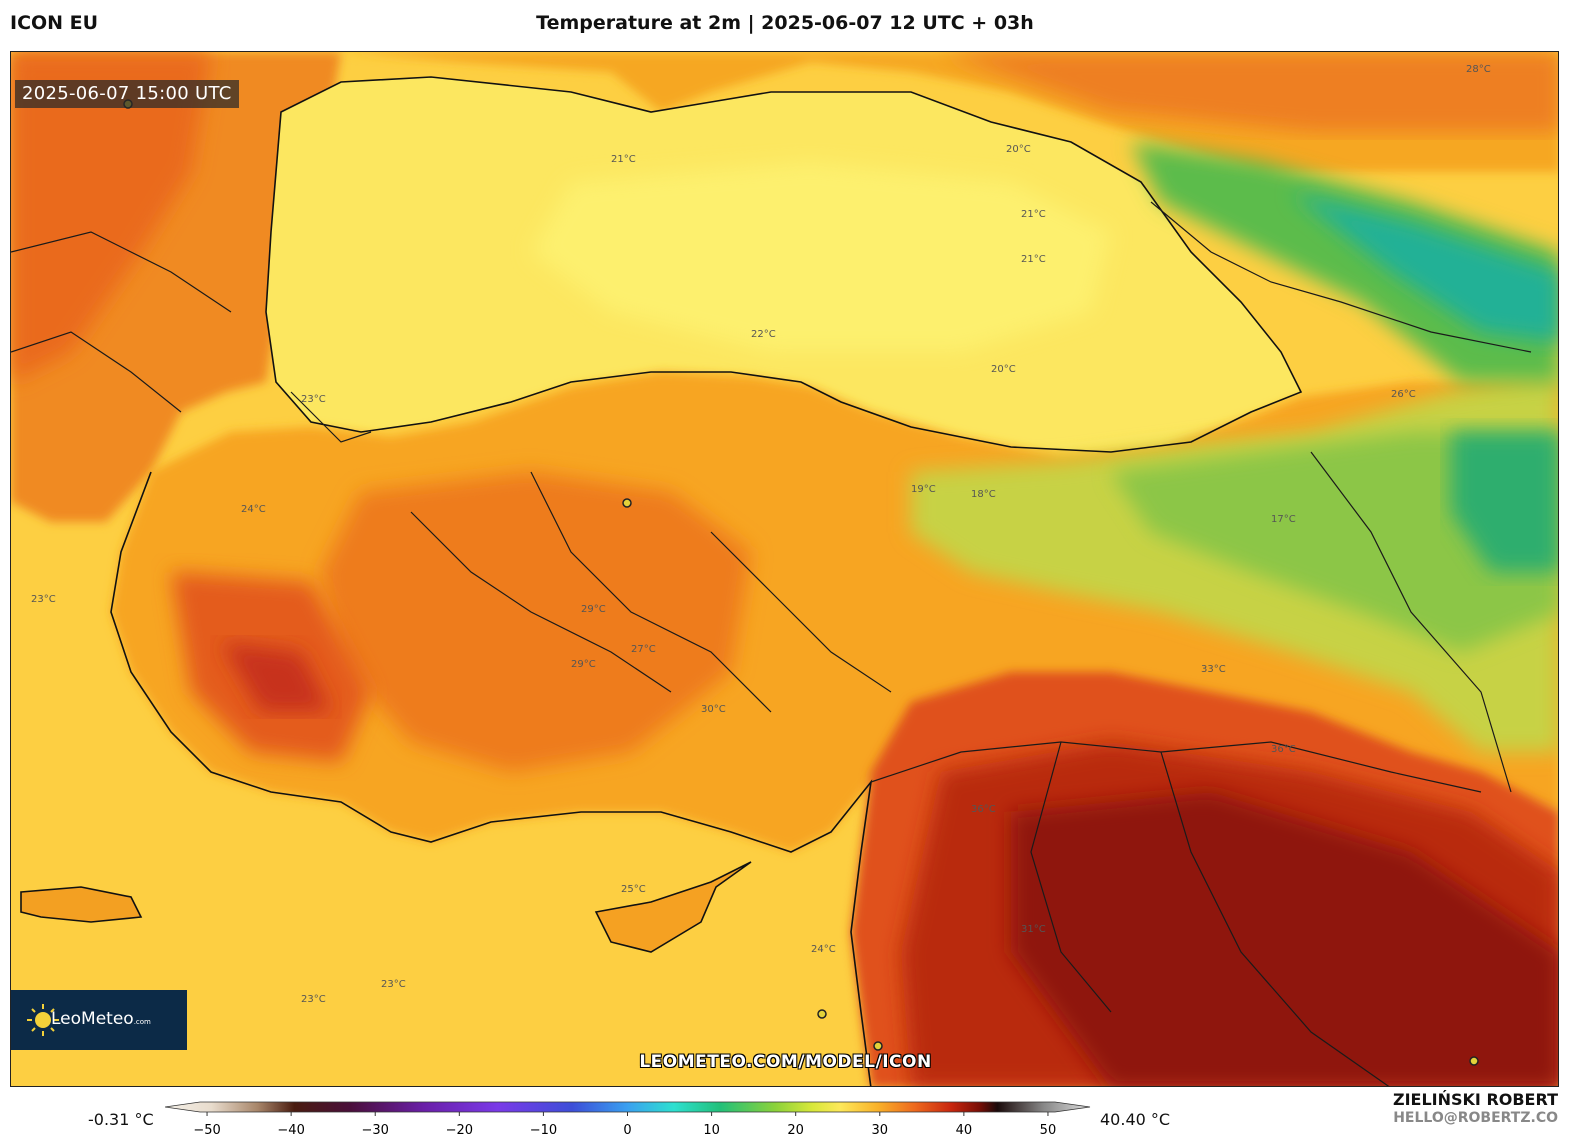 This screenshot has width=1570, height=1140. What do you see at coordinates (1213, 669) in the screenshot?
I see `svg-text: 33°C` at bounding box center [1213, 669].